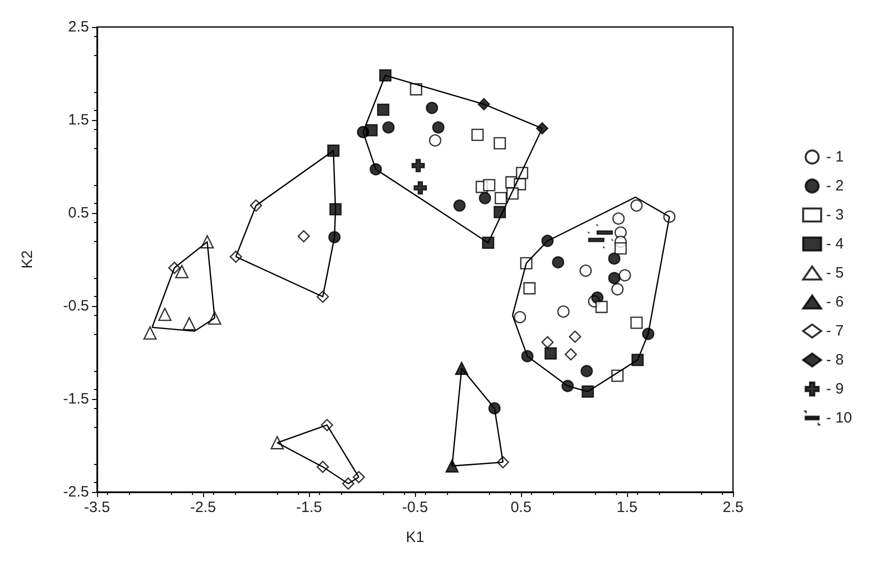 The image size is (869, 575). Describe the element at coordinates (839, 418) in the screenshot. I see `legend-label: - 10` at that location.